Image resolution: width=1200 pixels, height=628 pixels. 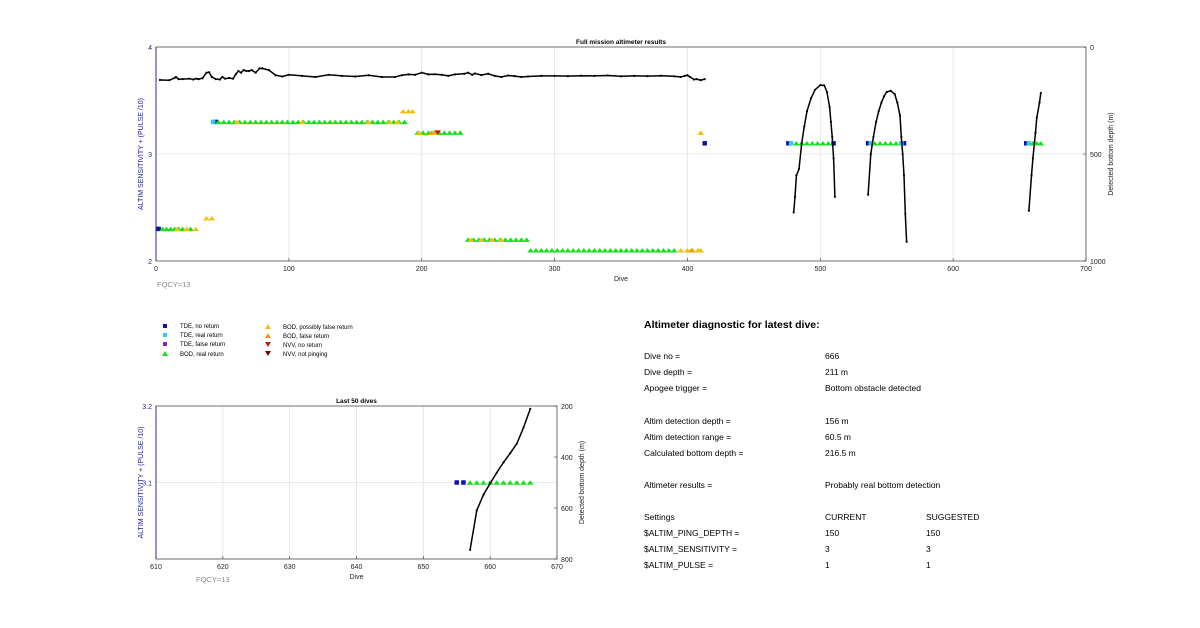 What do you see at coordinates (690, 549) in the screenshot?
I see `sensitivity-label: $ALTIM_SENSITIVITY =` at bounding box center [690, 549].